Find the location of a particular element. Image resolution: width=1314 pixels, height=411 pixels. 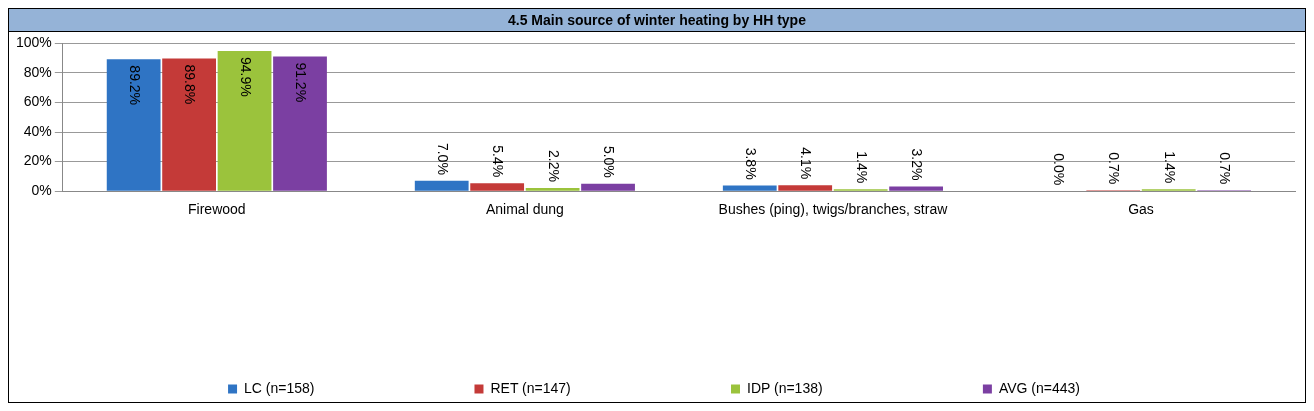

y-tick-label: 40% is located at coordinates (37, 130).